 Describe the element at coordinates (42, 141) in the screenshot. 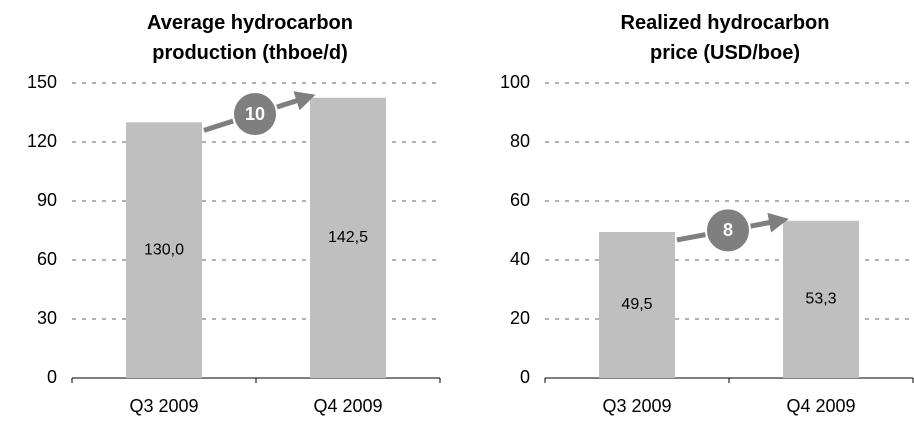

I see `y-tick-label: 120` at that location.